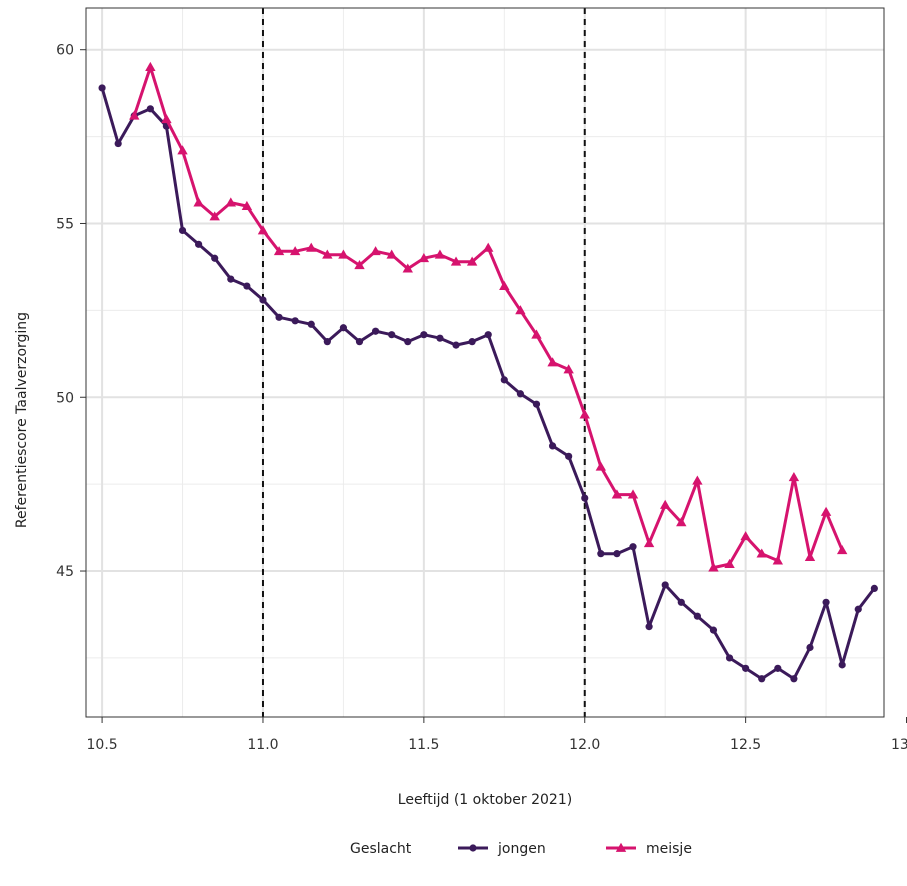 This screenshot has height=886, width=907. Describe the element at coordinates (65, 572) in the screenshot. I see `y-tick-label: 45` at that location.